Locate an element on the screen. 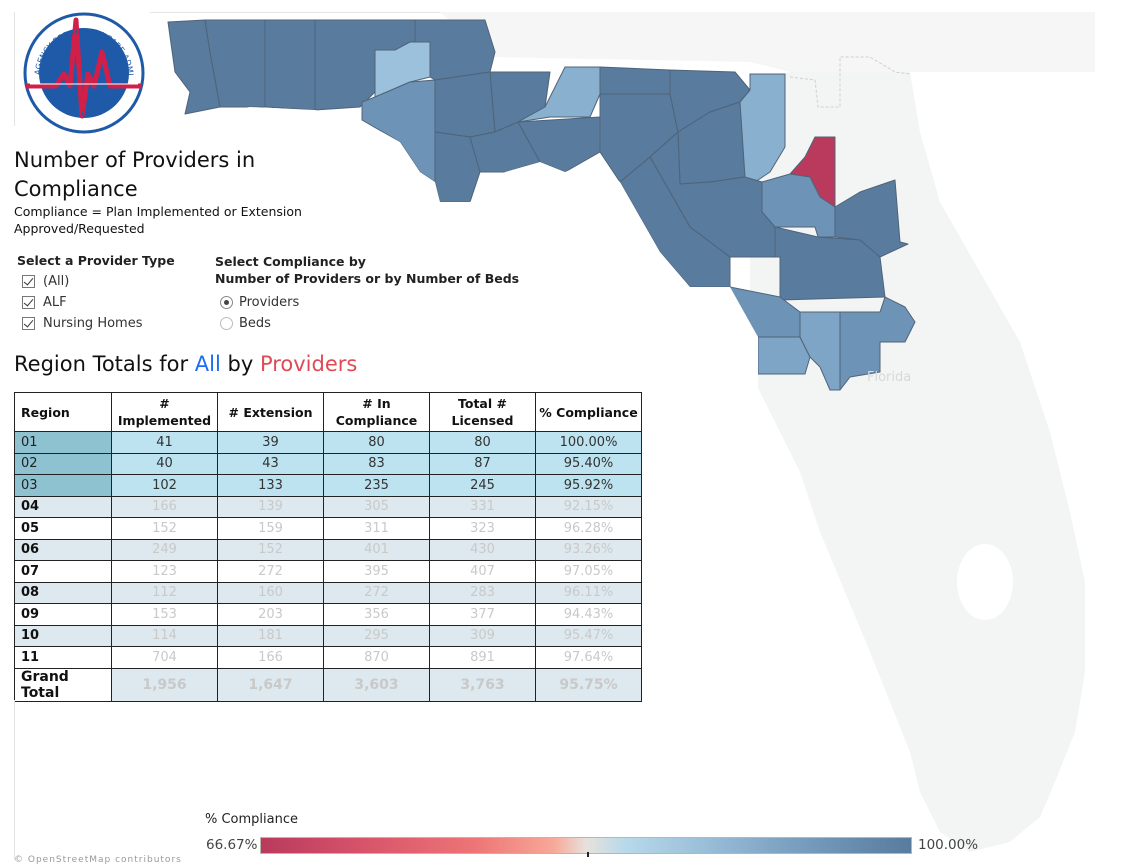 Image resolution: width=1140 pixels, height=865 pixels. total-in-compliance-cell: 3,603 is located at coordinates (376, 684).